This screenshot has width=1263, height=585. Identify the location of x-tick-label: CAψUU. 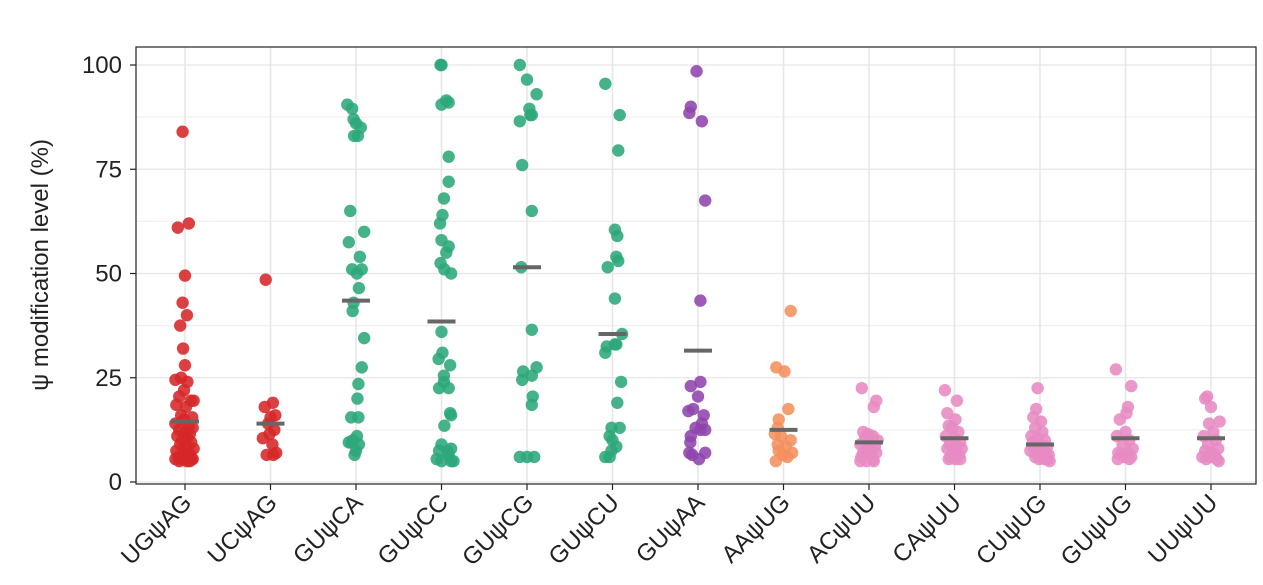
(926, 528).